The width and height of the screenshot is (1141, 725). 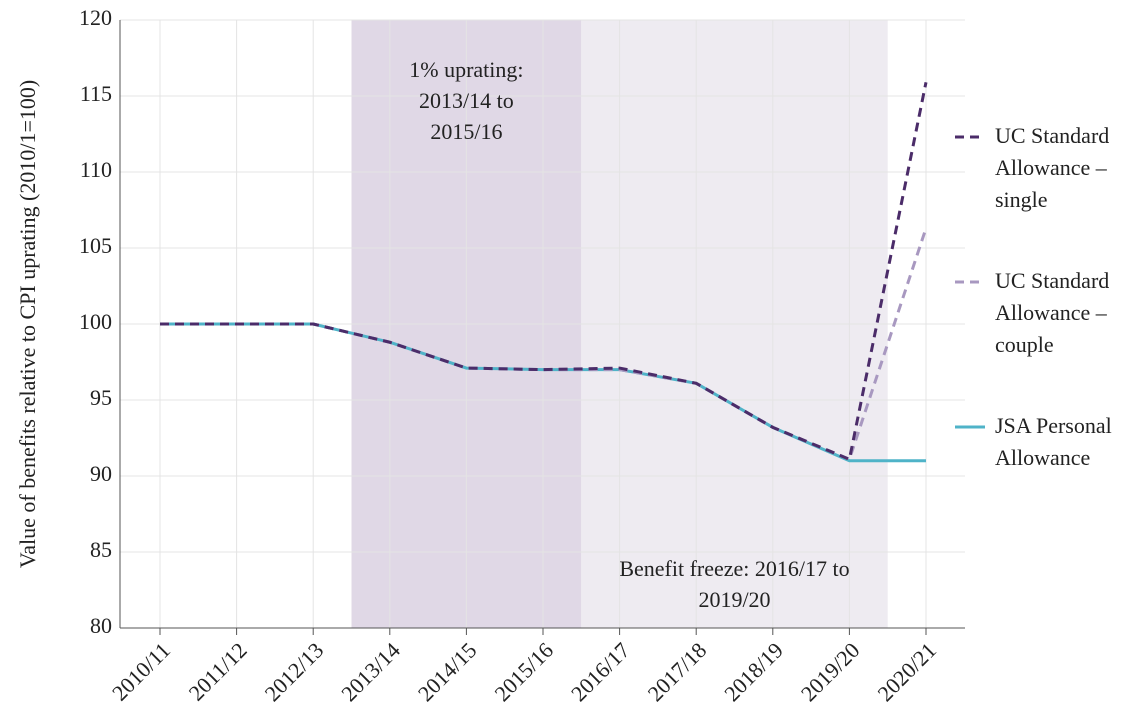 I want to click on legend-label: JSA Personal Allowance, so click(x=1053, y=441).